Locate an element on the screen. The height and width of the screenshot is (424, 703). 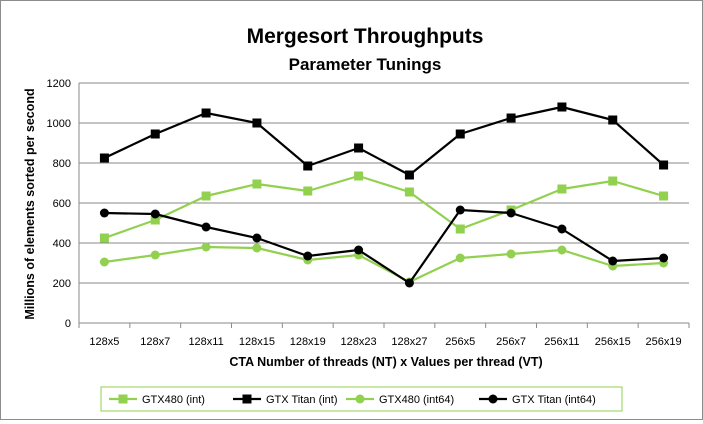
y-tick-label: 200 is located at coordinates (62, 284).